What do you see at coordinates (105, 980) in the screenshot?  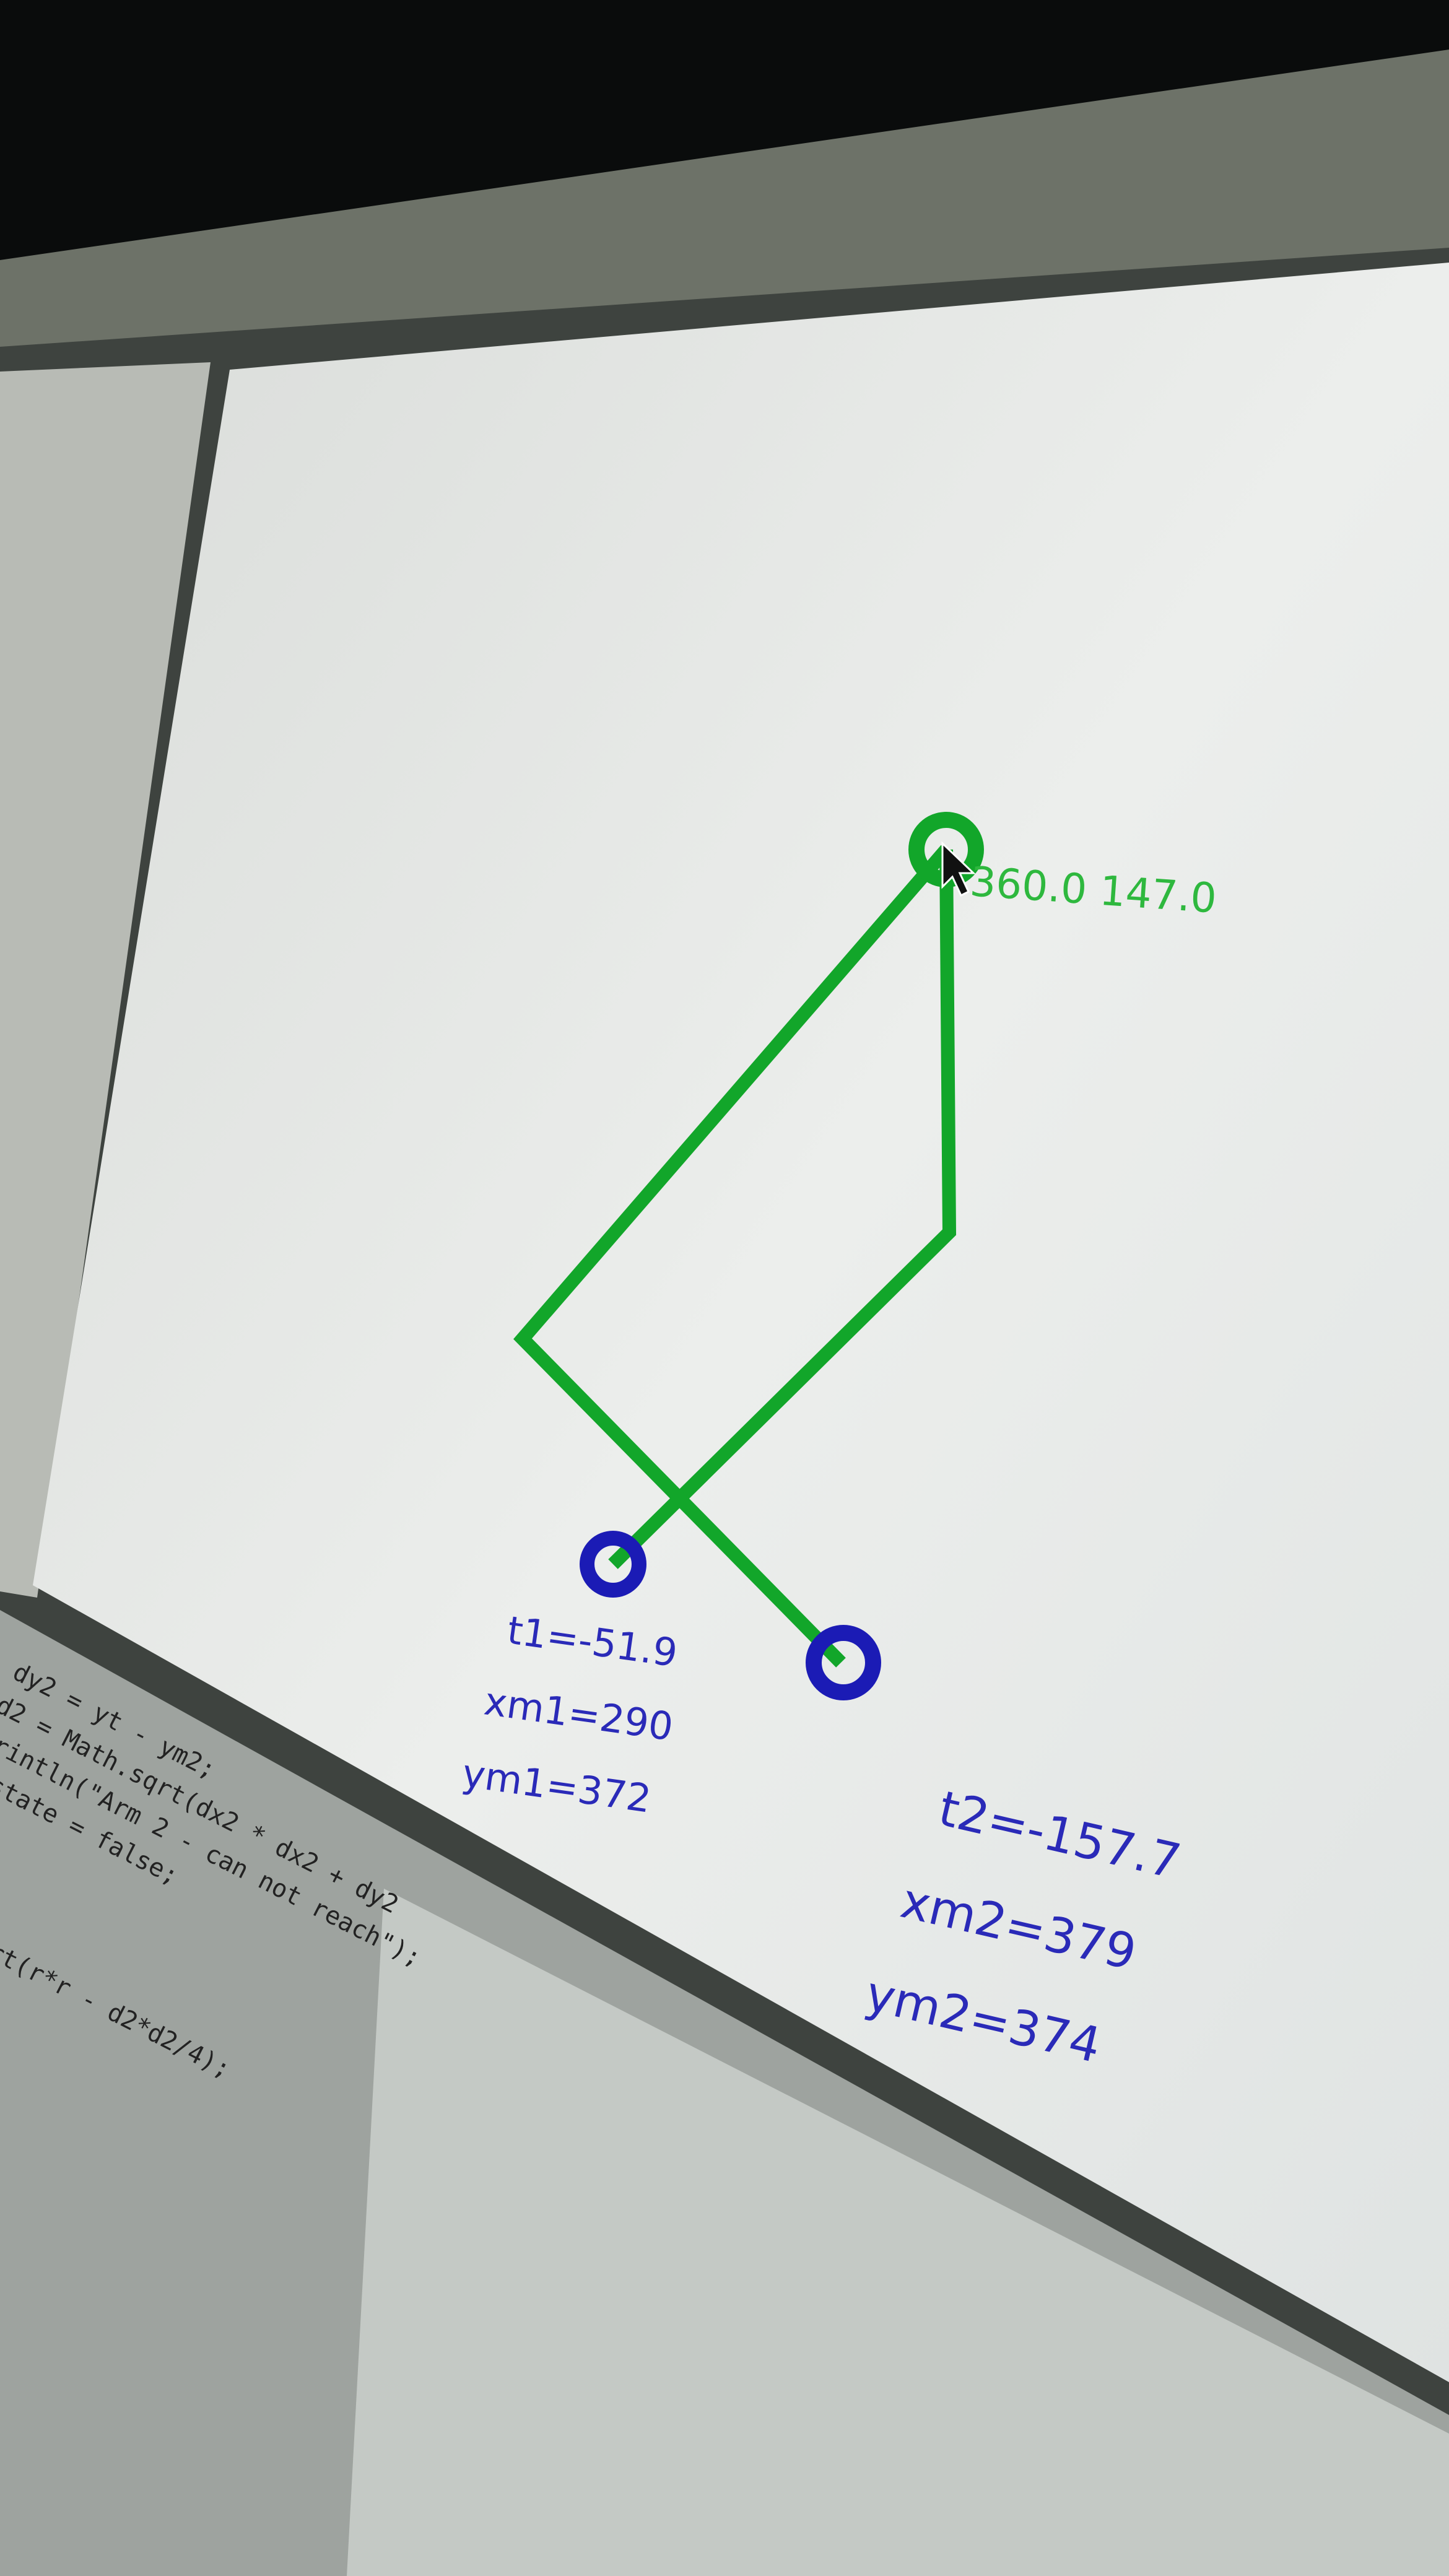 I see `side-panel` at bounding box center [105, 980].